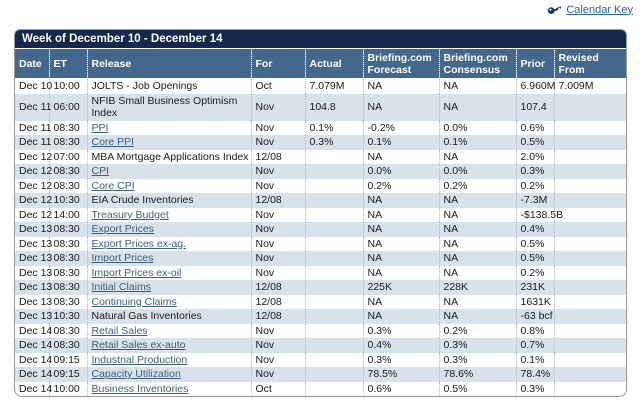  Describe the element at coordinates (477, 330) in the screenshot. I see `cell-consensus: 0.2%` at that location.